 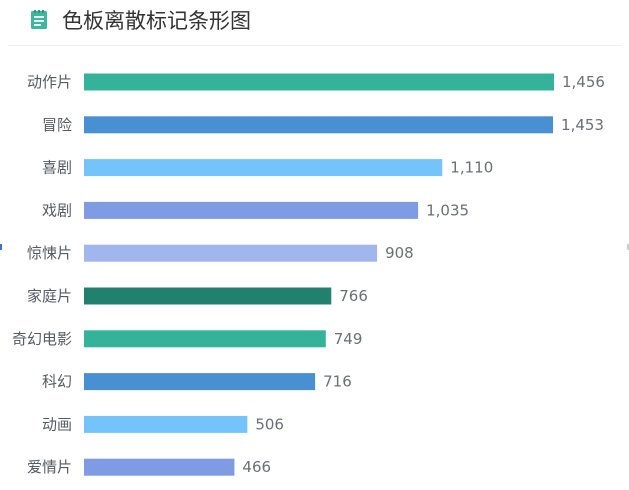 What do you see at coordinates (337, 382) in the screenshot?
I see `value-label: 716` at bounding box center [337, 382].